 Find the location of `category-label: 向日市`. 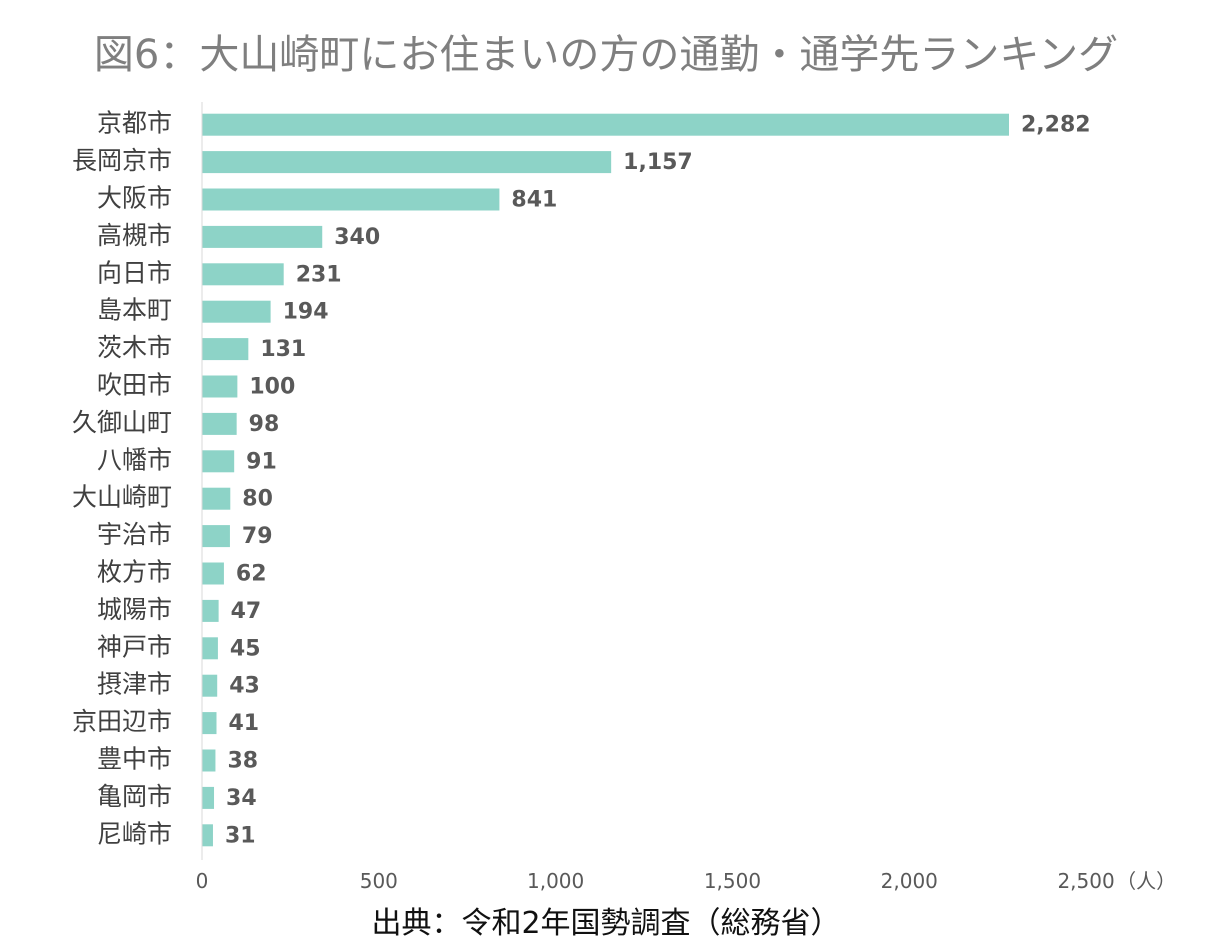

category-label: 向日市 is located at coordinates (134, 272).